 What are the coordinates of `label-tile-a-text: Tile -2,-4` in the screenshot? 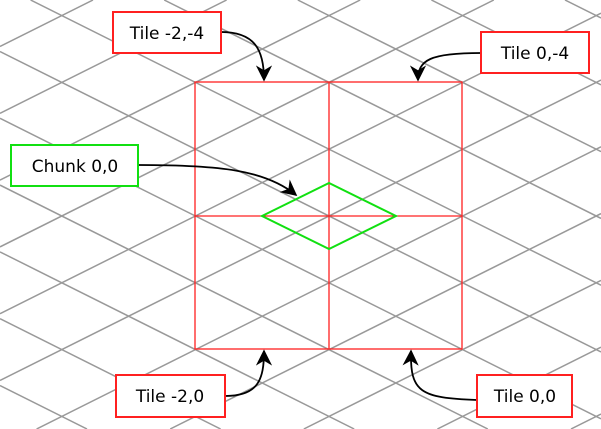 It's located at (166, 34).